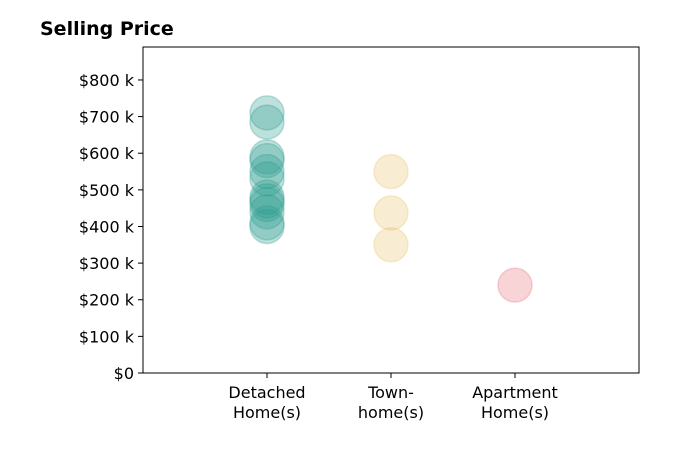 Image resolution: width=679 pixels, height=462 pixels. Describe the element at coordinates (107, 190) in the screenshot. I see `y-tick-label: $500 k` at that location.